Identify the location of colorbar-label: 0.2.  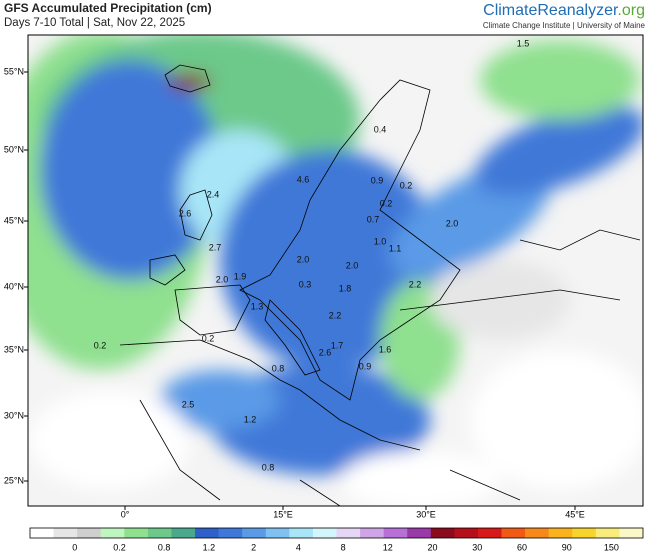
(119, 547).